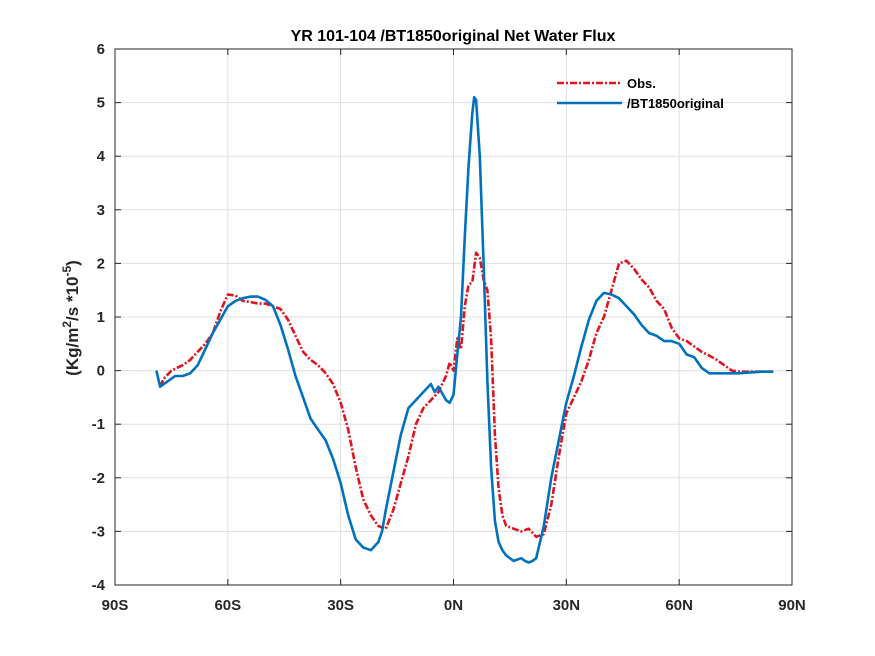 This screenshot has width=875, height=656. What do you see at coordinates (641, 83) in the screenshot?
I see `legend-label-obs: Obs.` at bounding box center [641, 83].